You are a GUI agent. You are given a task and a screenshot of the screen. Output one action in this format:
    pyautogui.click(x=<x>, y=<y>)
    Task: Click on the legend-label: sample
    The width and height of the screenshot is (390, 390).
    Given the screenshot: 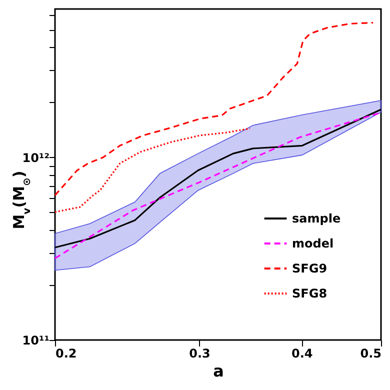 What is the action you would take?
    pyautogui.click(x=316, y=219)
    